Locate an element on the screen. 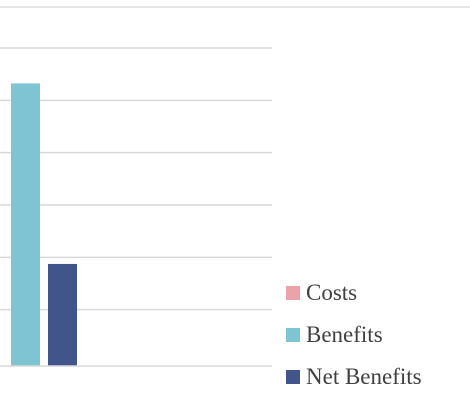  bar-benefits is located at coordinates (25, 225).